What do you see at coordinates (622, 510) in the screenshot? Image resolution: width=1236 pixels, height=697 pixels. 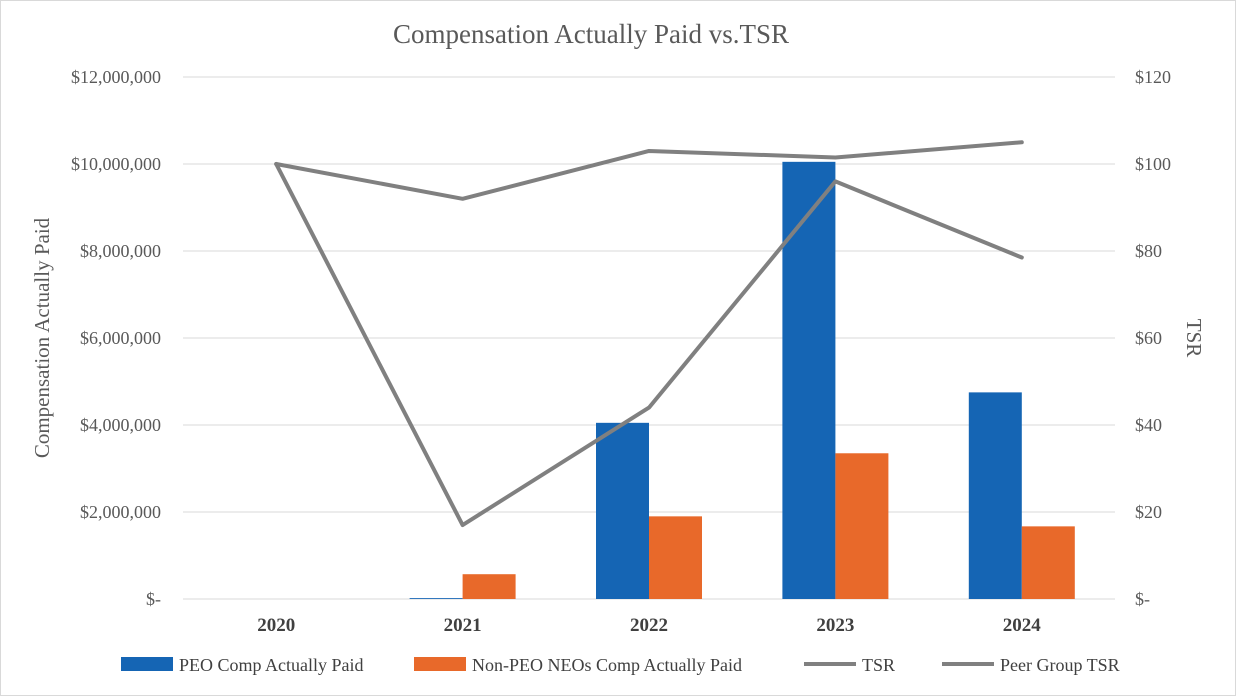 I see `bar-peo-comp-actually-paid-2022` at bounding box center [622, 510].